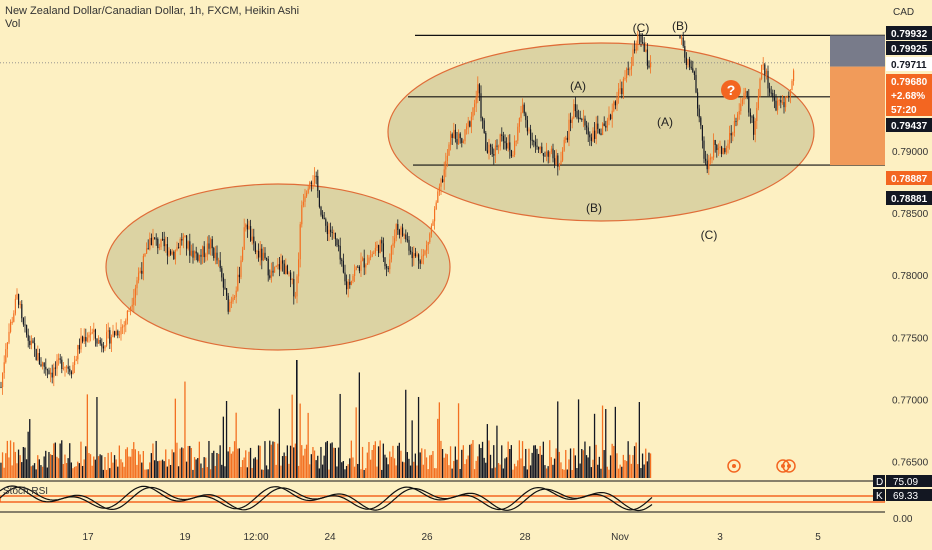 Image resolution: width=932 pixels, height=550 pixels. What do you see at coordinates (909, 495) in the screenshot?
I see `k-value-badge` at bounding box center [909, 495].